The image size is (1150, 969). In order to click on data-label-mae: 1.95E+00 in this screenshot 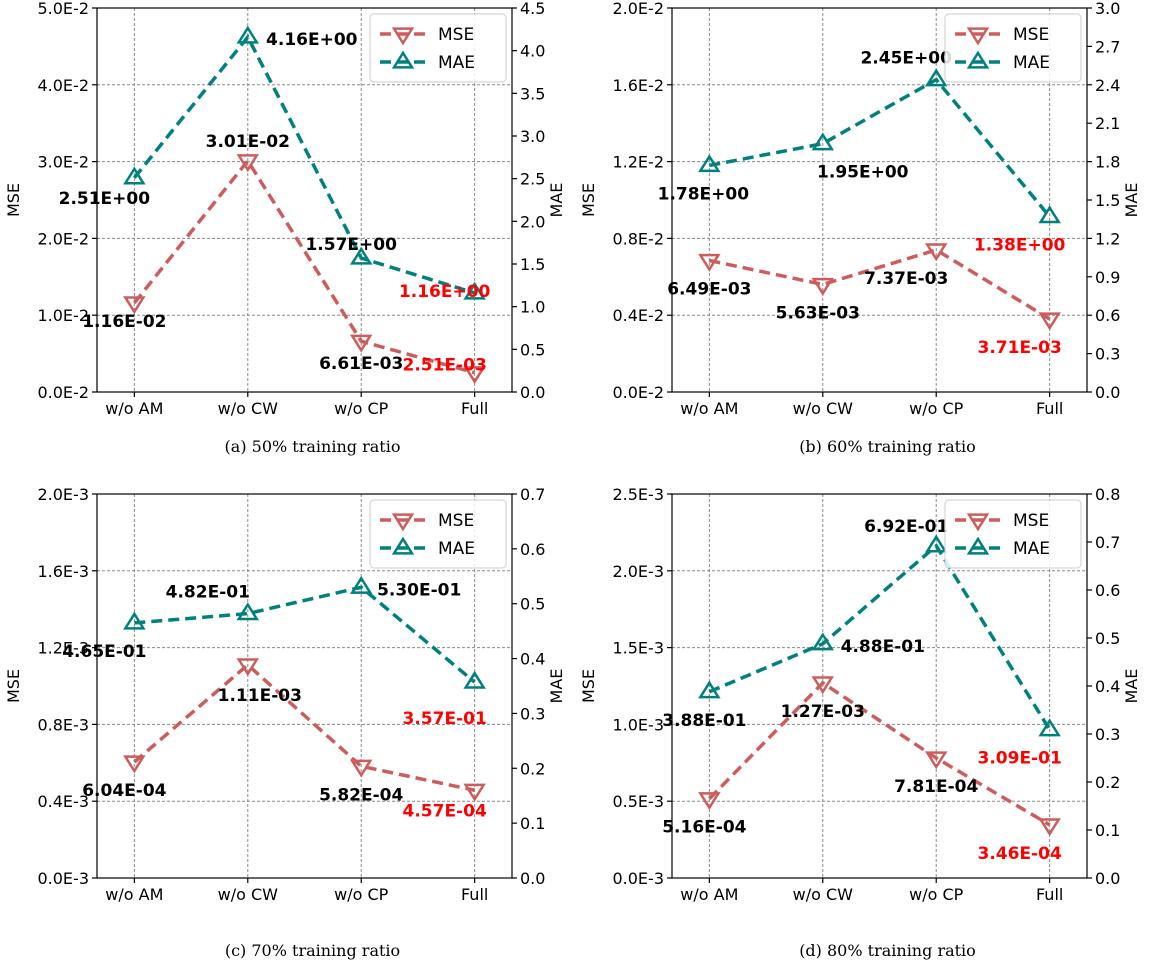, I will do `click(863, 173)`.